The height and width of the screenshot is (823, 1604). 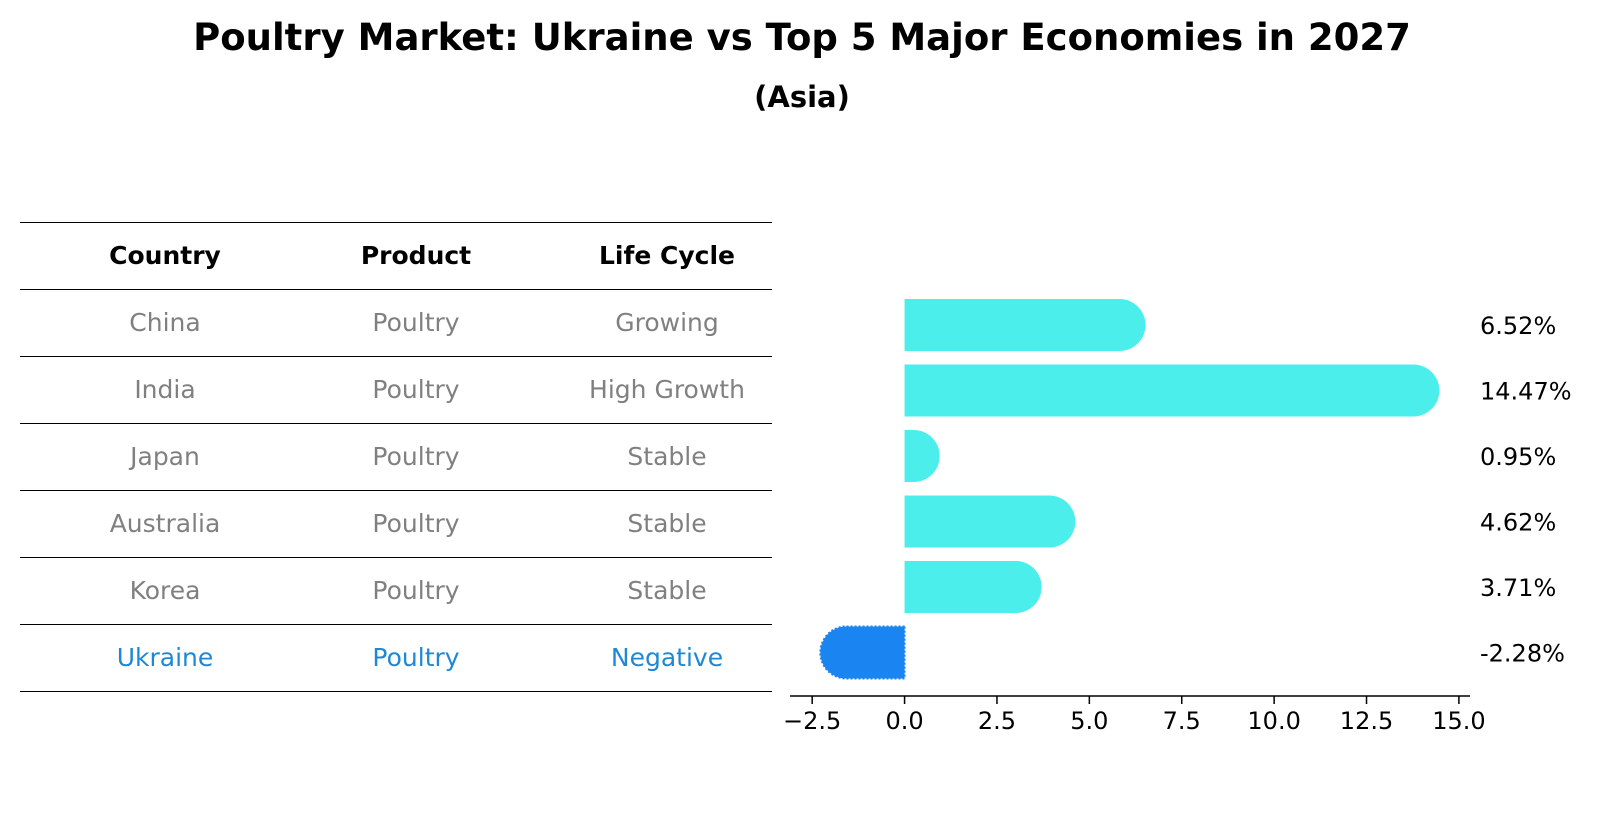 What do you see at coordinates (165, 322) in the screenshot?
I see `country-cell: China` at bounding box center [165, 322].